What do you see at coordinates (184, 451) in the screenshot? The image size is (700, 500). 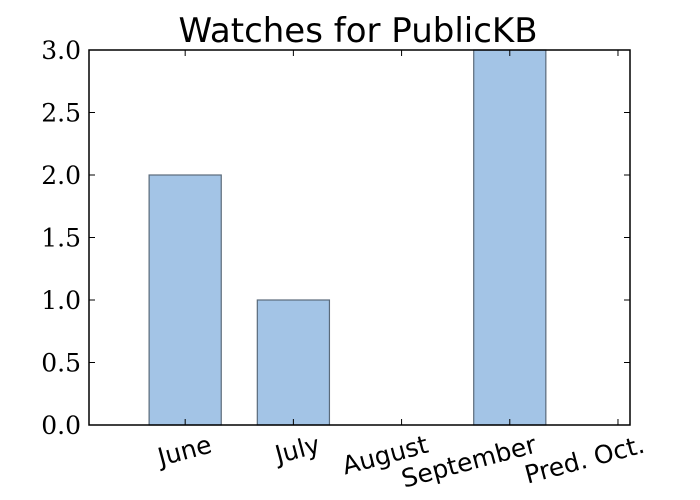 I see `x-tick-label: June` at bounding box center [184, 451].